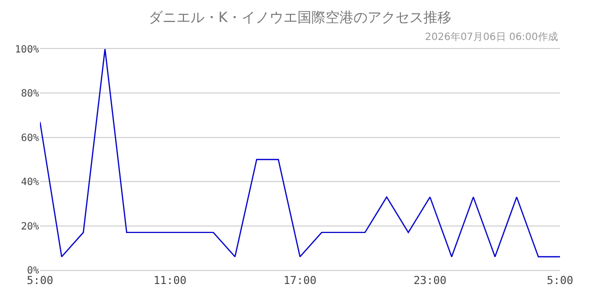 The height and width of the screenshot is (300, 600). I want to click on x-tick-label: 23:00, so click(430, 281).